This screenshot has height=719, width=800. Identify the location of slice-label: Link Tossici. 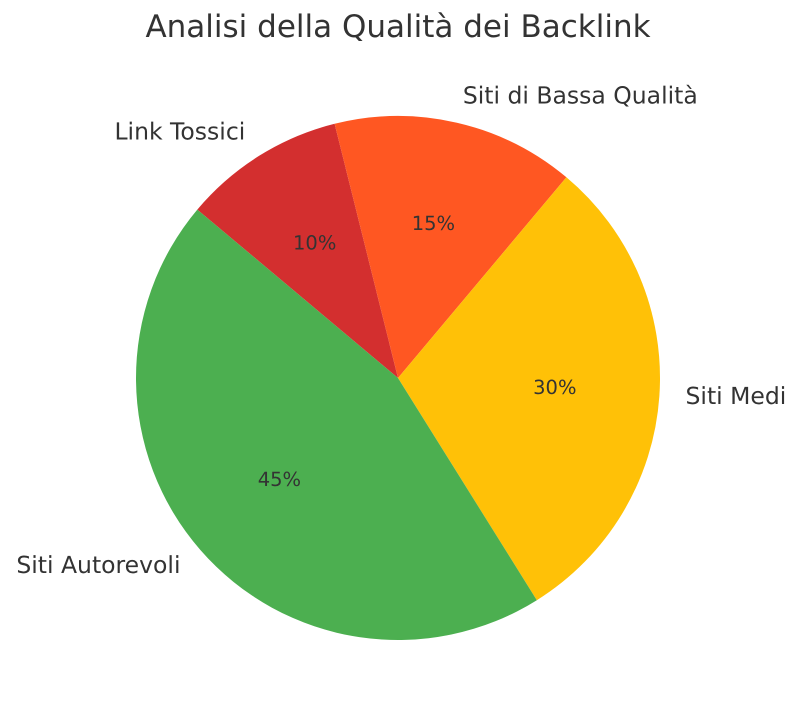
(180, 132).